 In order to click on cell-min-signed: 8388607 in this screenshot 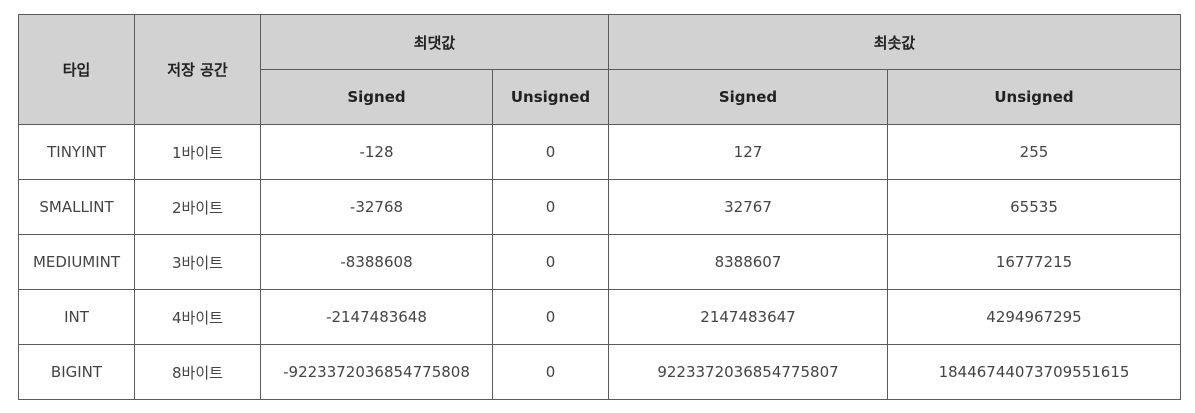, I will do `click(748, 262)`.